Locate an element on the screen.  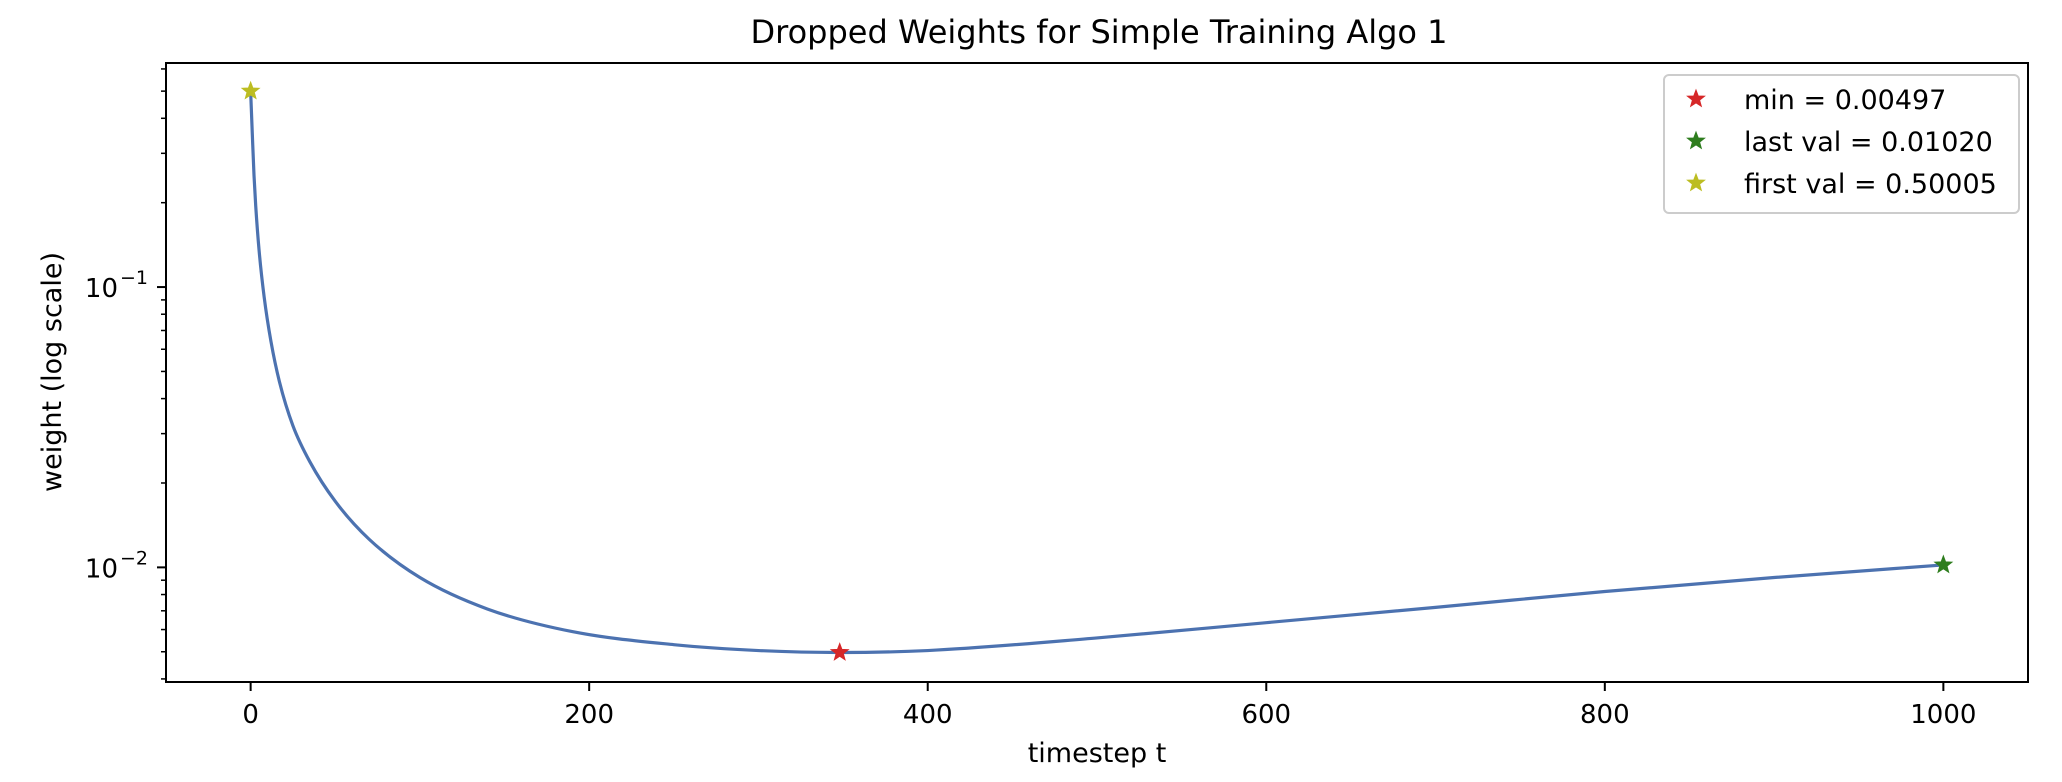
legend-box is located at coordinates (1841, 144).